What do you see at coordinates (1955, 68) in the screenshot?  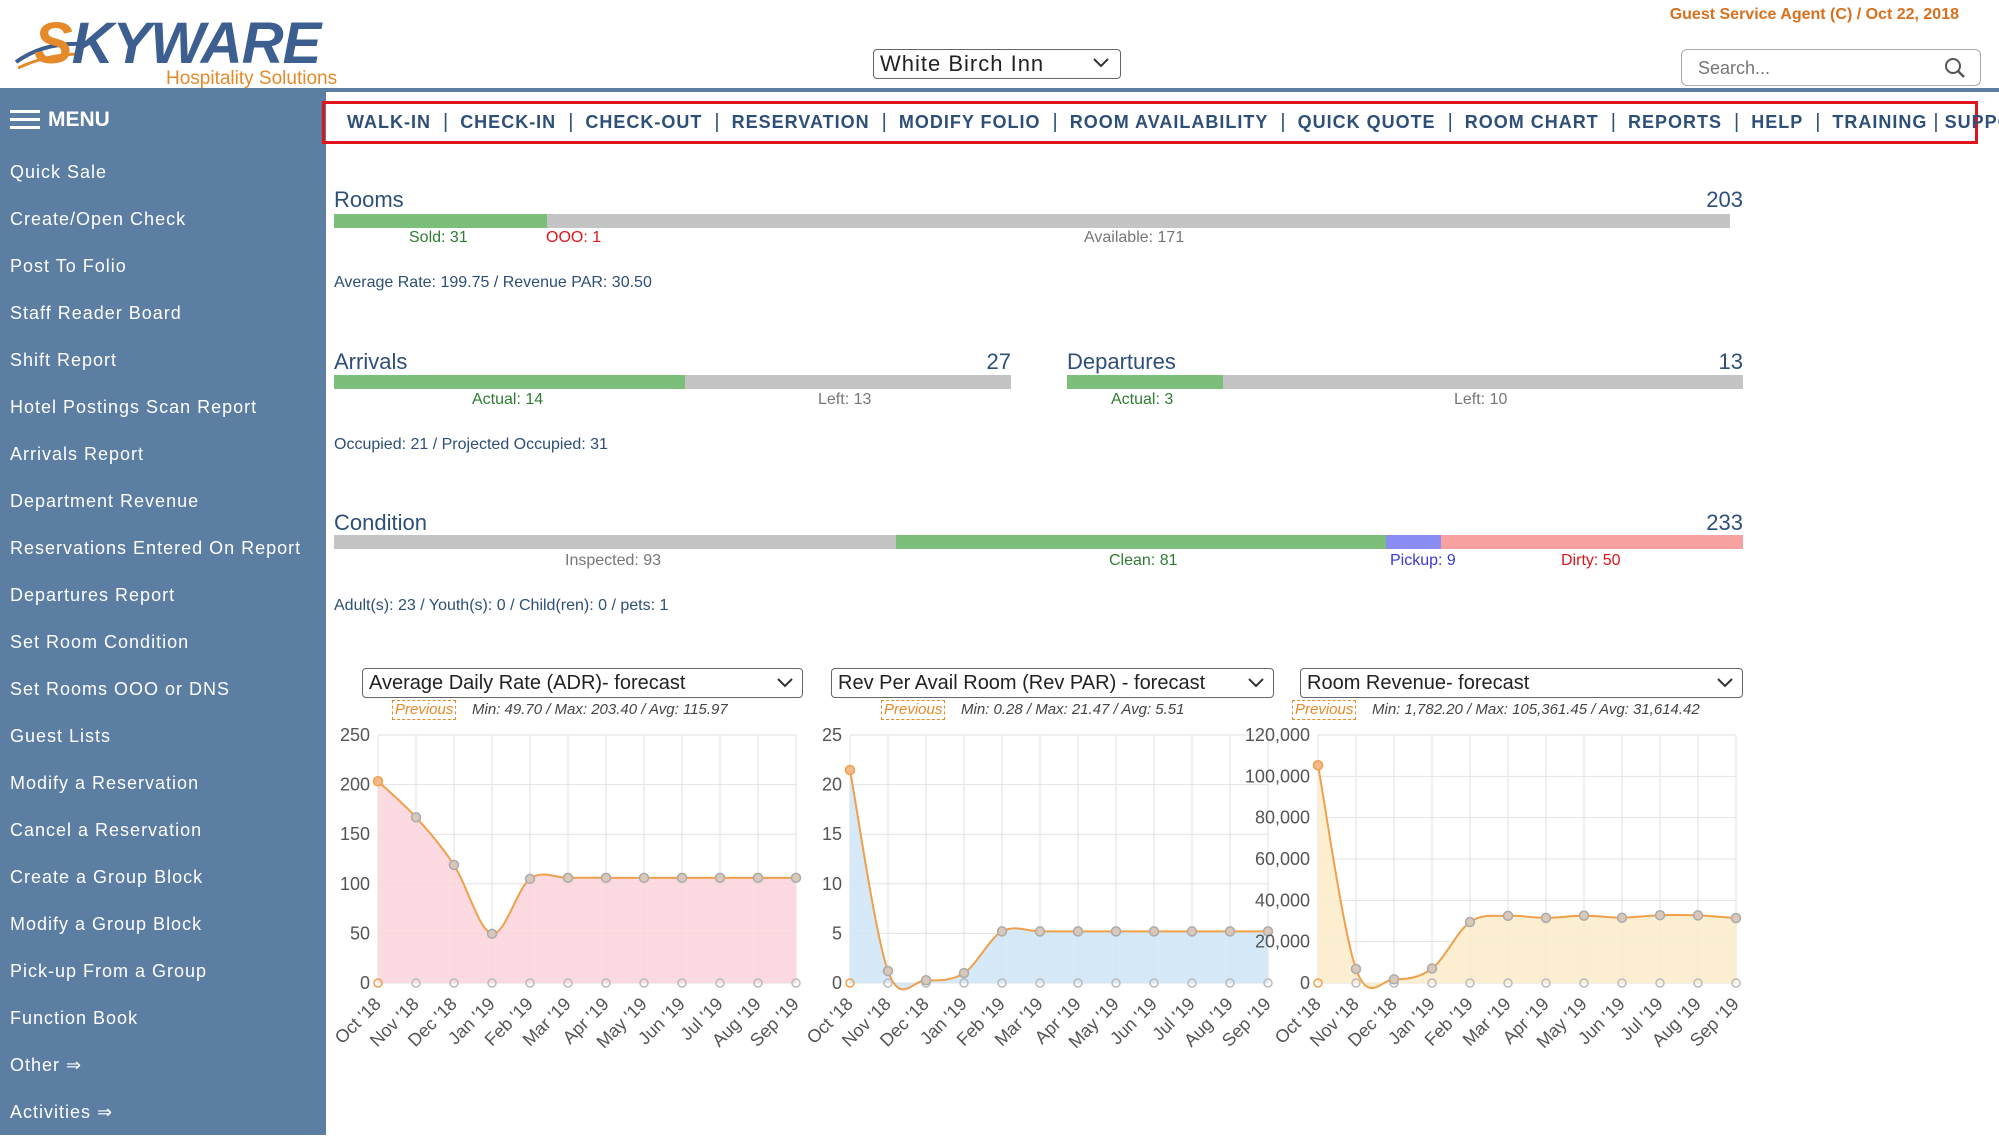 I see `search-icon` at bounding box center [1955, 68].